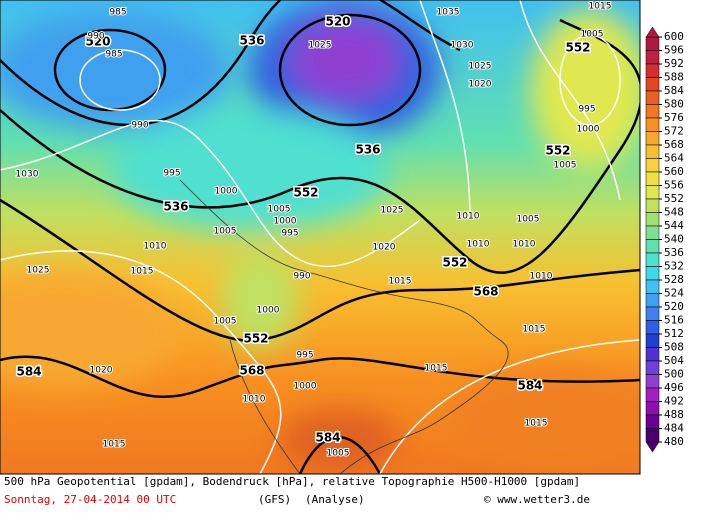 The height and width of the screenshot is (513, 704). Describe the element at coordinates (674, 306) in the screenshot. I see `legend-label: 520` at that location.